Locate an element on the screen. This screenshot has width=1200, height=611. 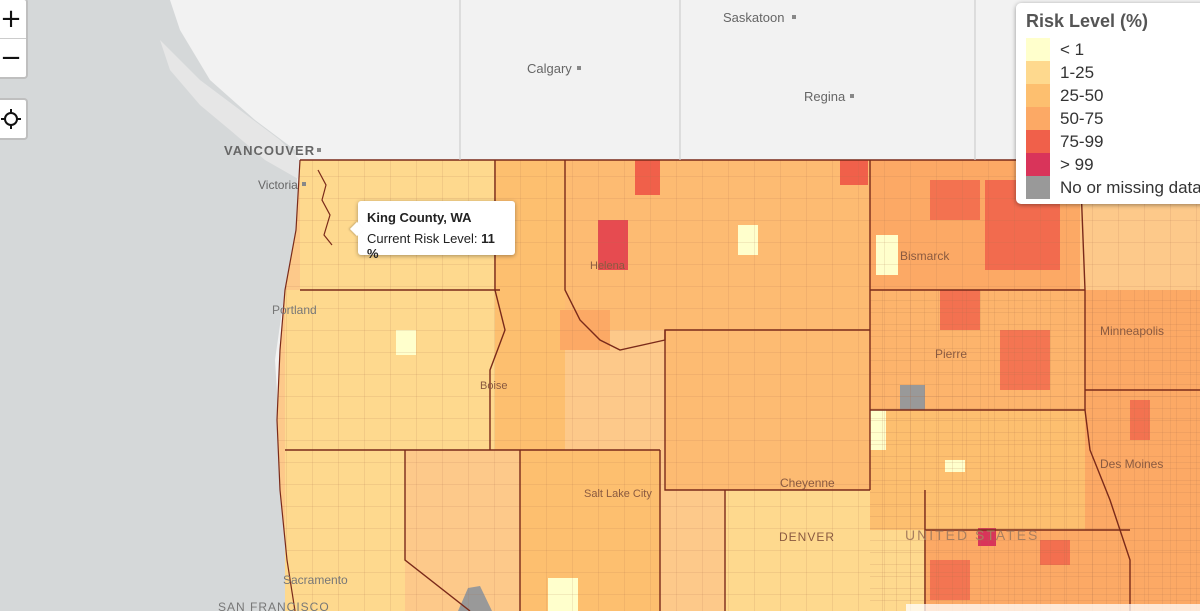
tooltip-county-name: King County, WA is located at coordinates (419, 217).